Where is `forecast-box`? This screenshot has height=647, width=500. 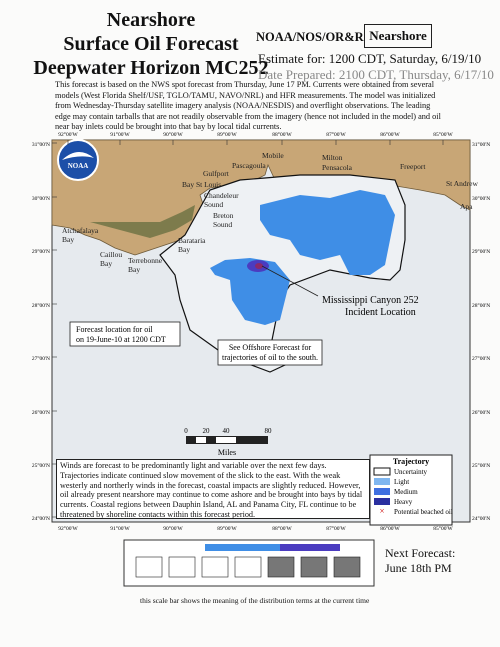
forecast-box is located at coordinates (125, 334).